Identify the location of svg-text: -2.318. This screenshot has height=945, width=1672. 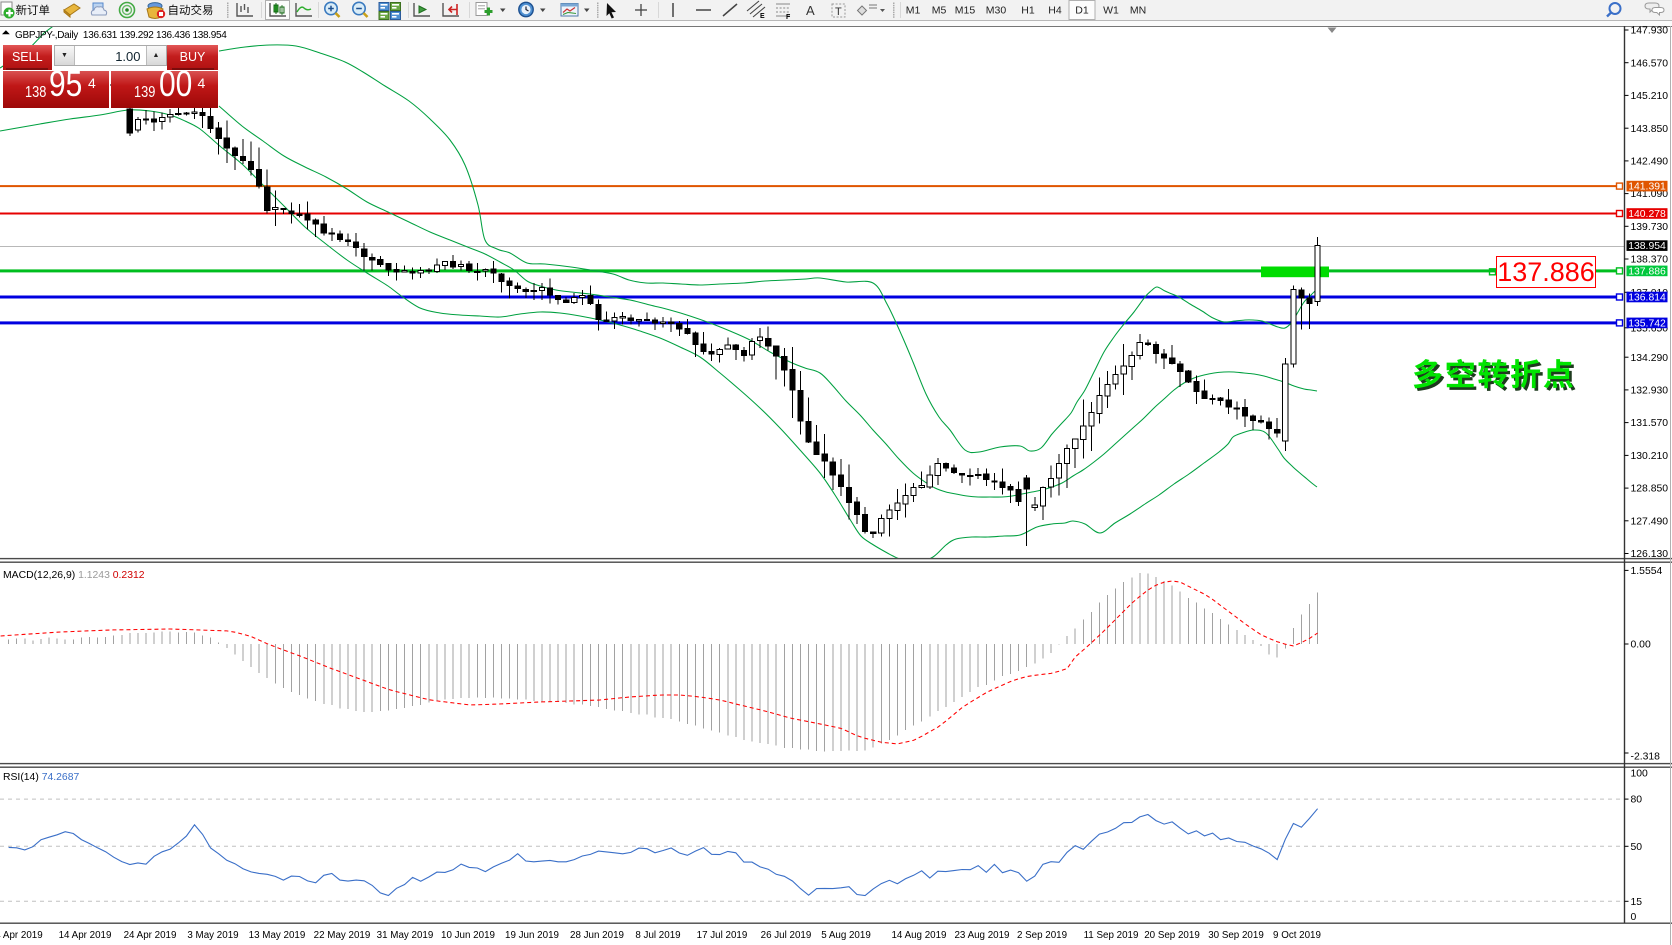
(1646, 757).